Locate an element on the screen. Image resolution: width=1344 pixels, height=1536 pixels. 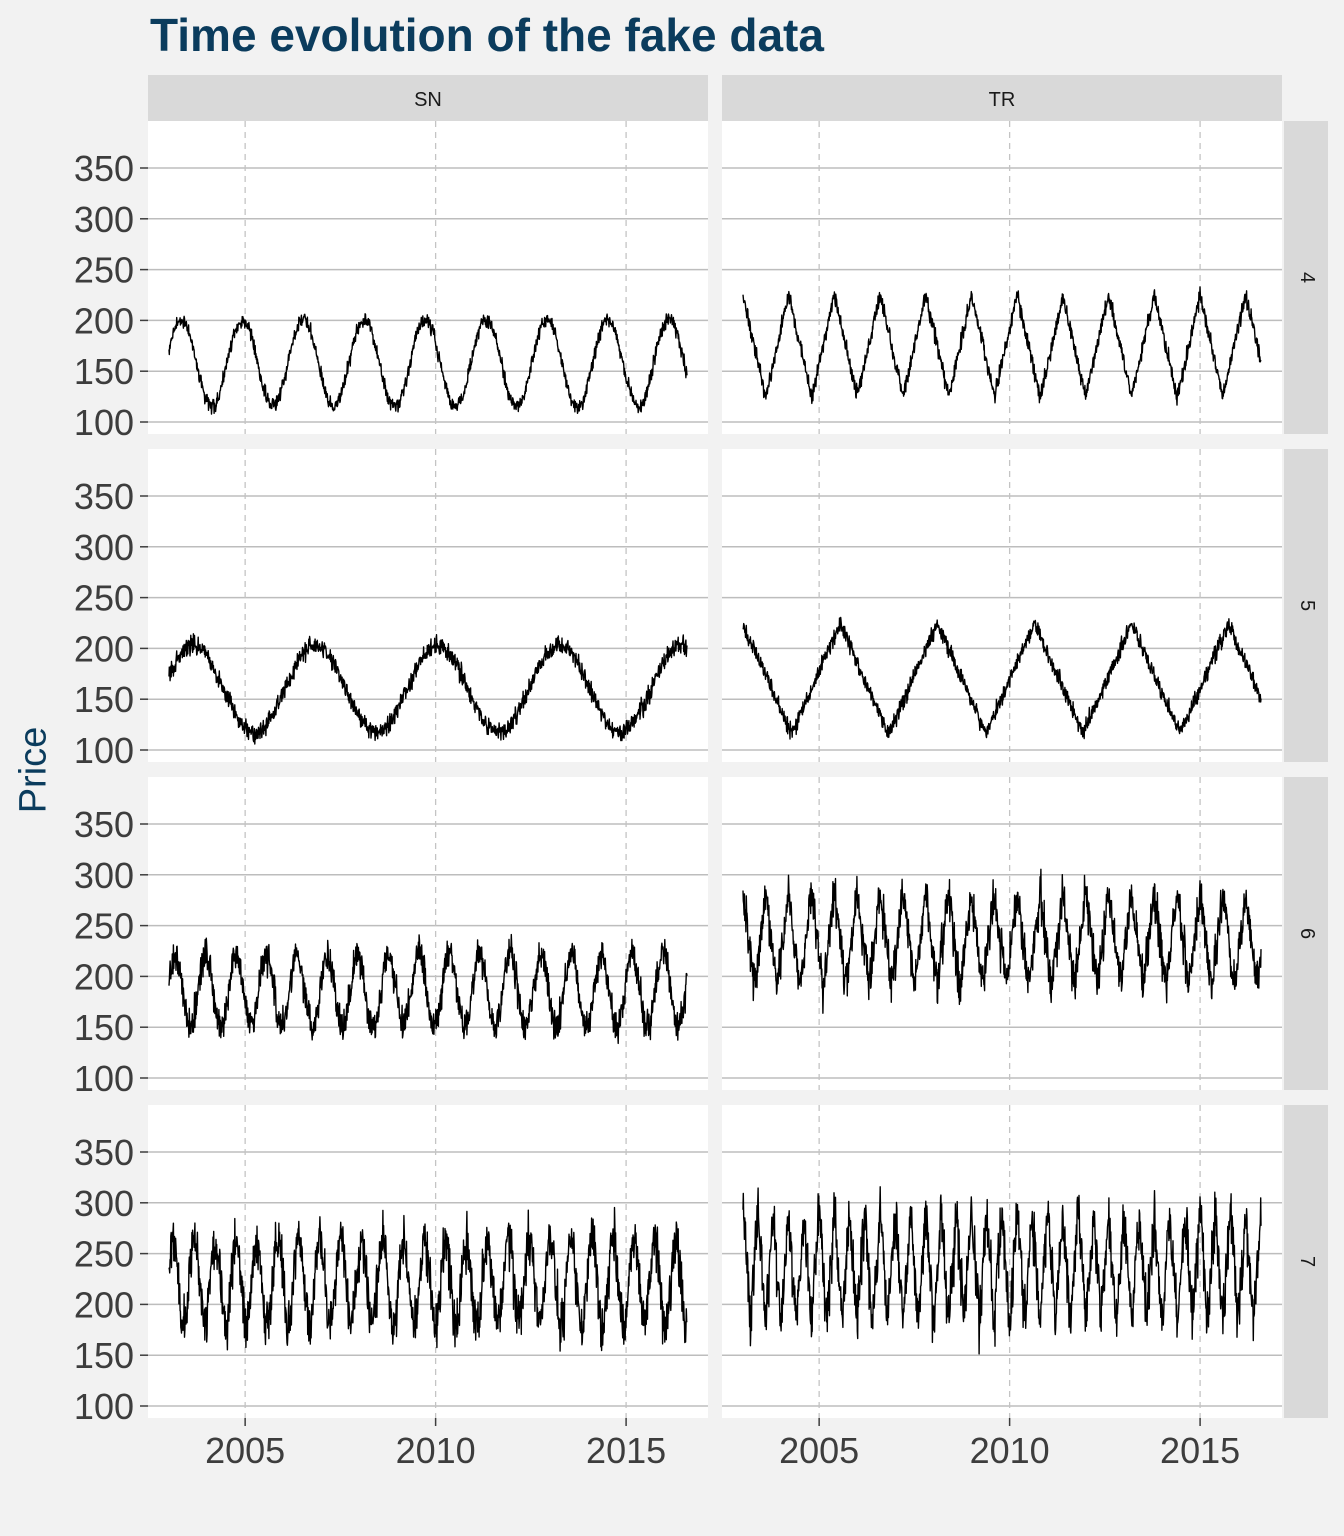
facet-label-sn: SN is located at coordinates (428, 100).